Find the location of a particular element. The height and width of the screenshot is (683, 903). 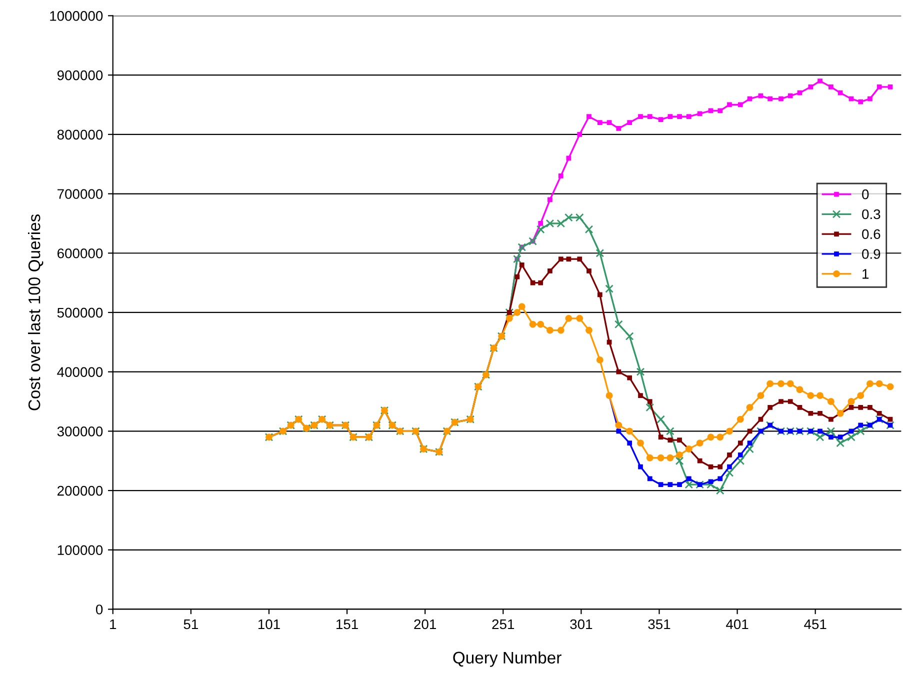

y-tick-label: 800000 is located at coordinates (80, 135).